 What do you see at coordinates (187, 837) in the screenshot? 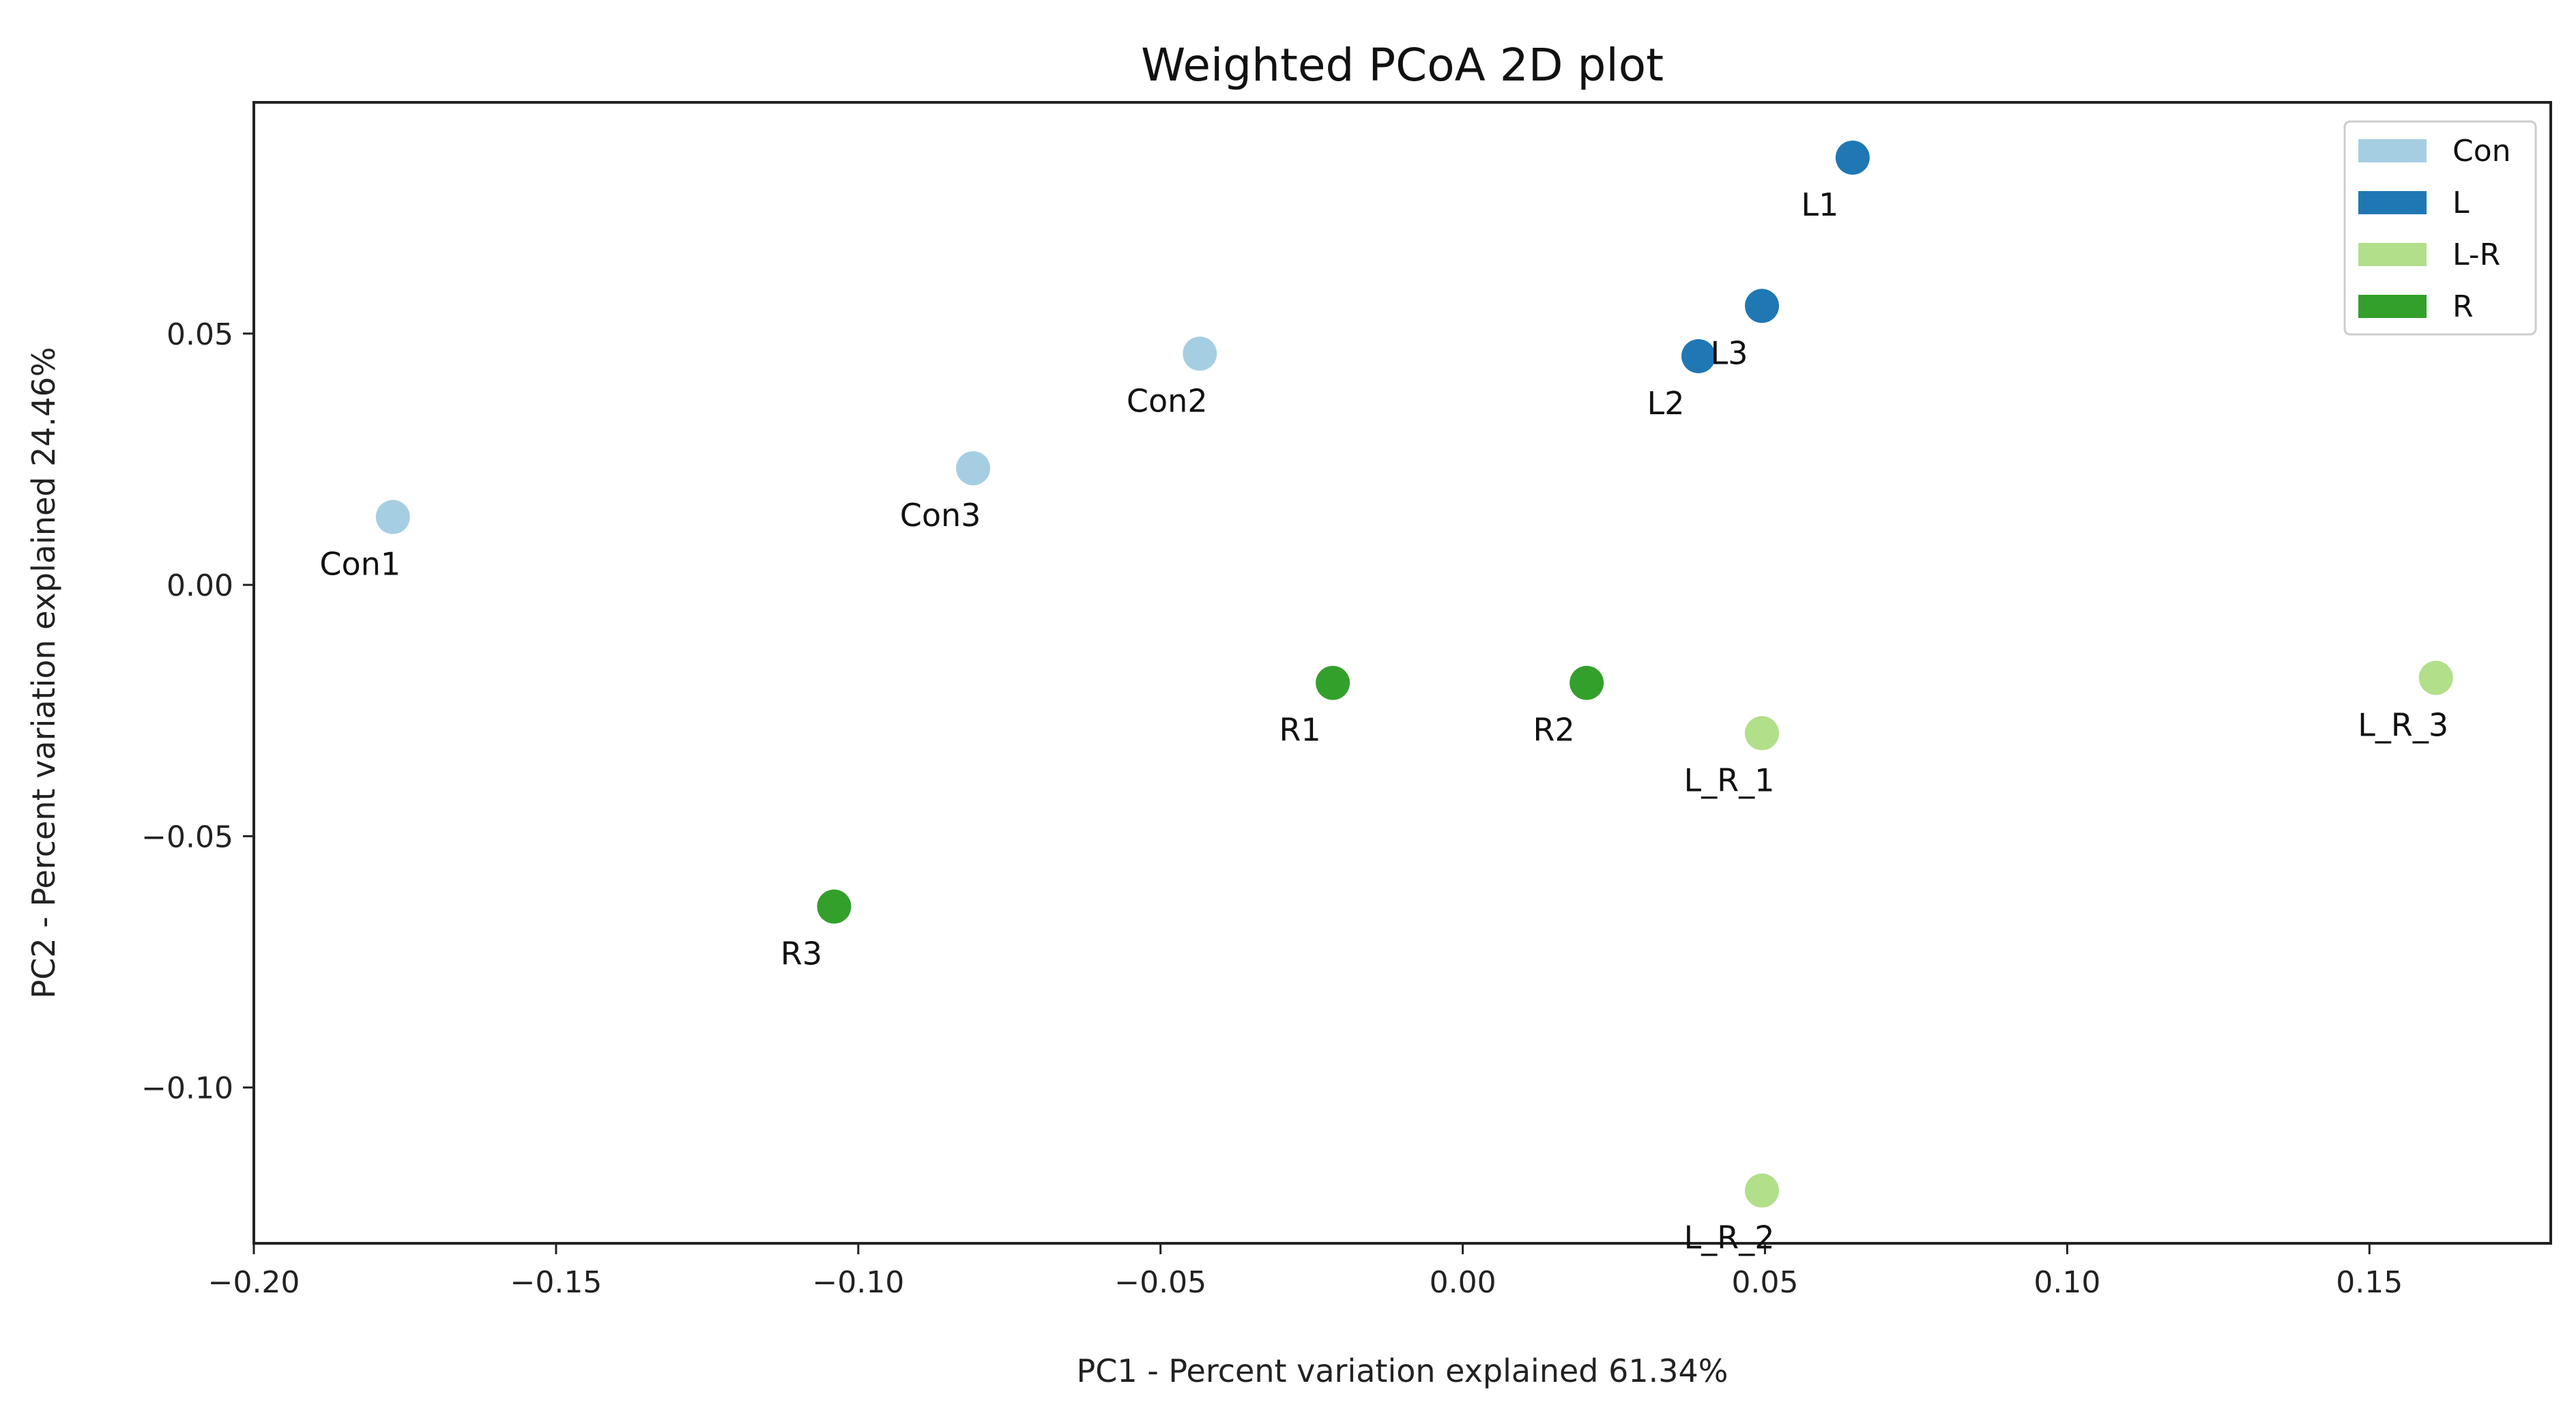
I see `y-tick-label: −0.05` at bounding box center [187, 837].